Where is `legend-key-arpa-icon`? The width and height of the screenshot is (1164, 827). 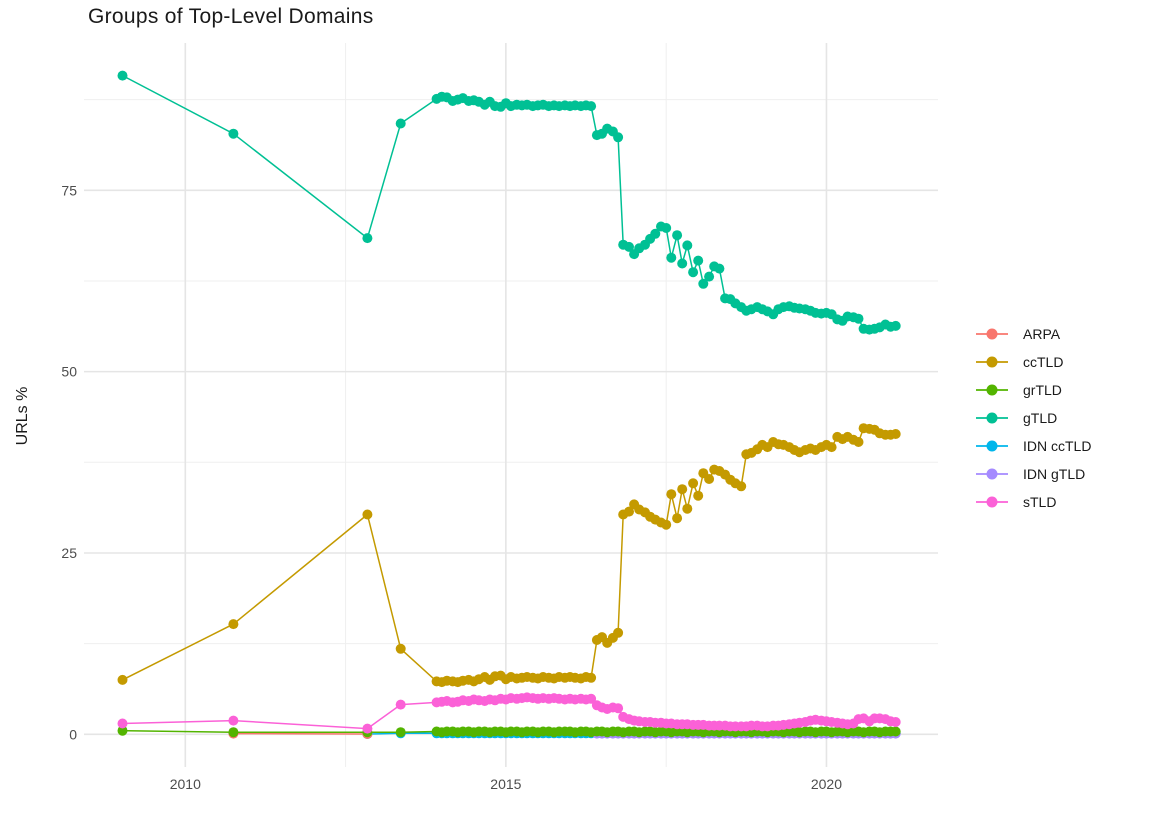 legend-key-arpa-icon is located at coordinates (992, 334).